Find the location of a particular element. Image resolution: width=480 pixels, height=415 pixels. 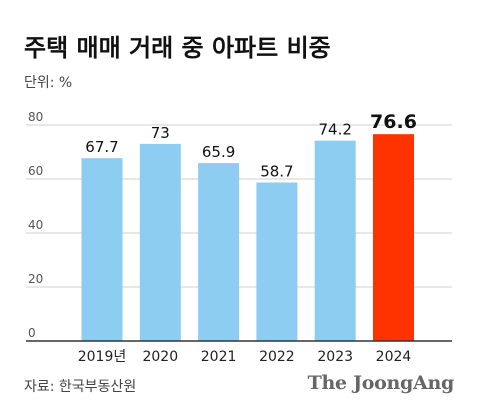

chart-title: 주택 매매 거래 중 아파트 비중 is located at coordinates (177, 48).